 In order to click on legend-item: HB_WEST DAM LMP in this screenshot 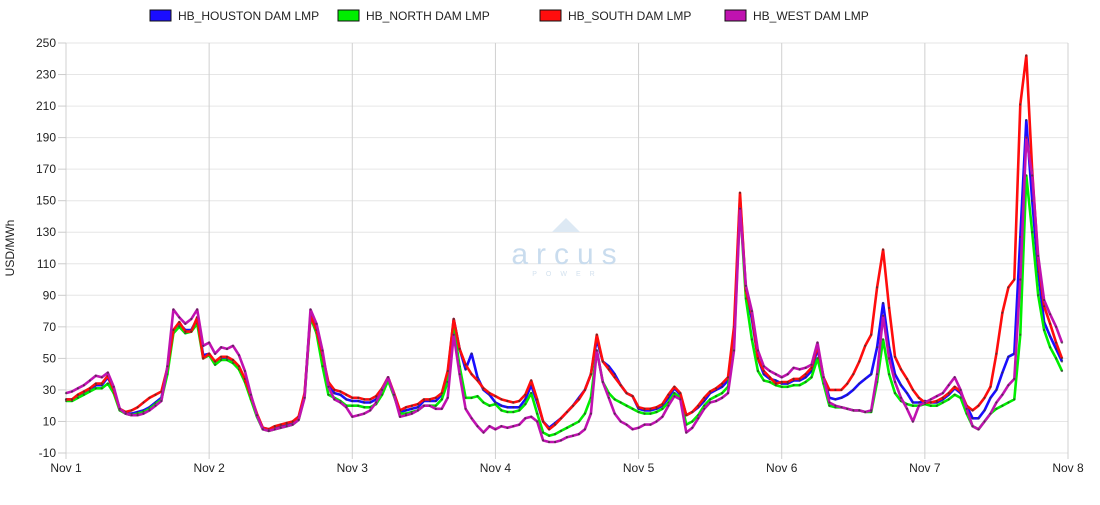, I will do `click(796, 16)`.